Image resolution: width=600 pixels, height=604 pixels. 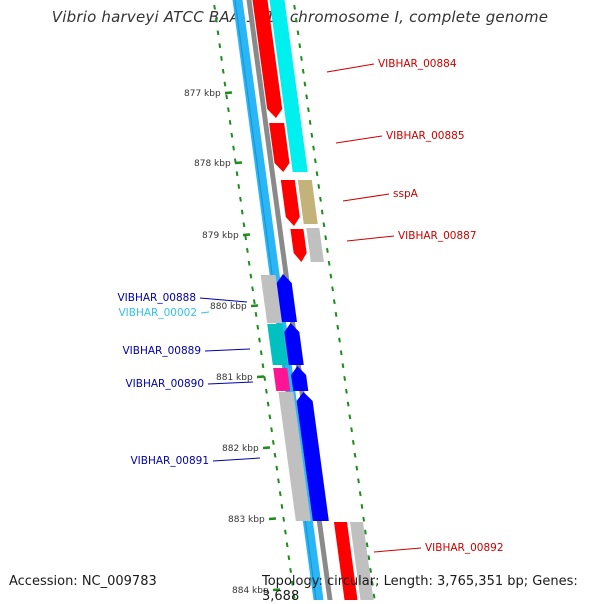 What do you see at coordinates (417, 64) in the screenshot?
I see `gene-label: VIBHAR_00884` at bounding box center [417, 64].